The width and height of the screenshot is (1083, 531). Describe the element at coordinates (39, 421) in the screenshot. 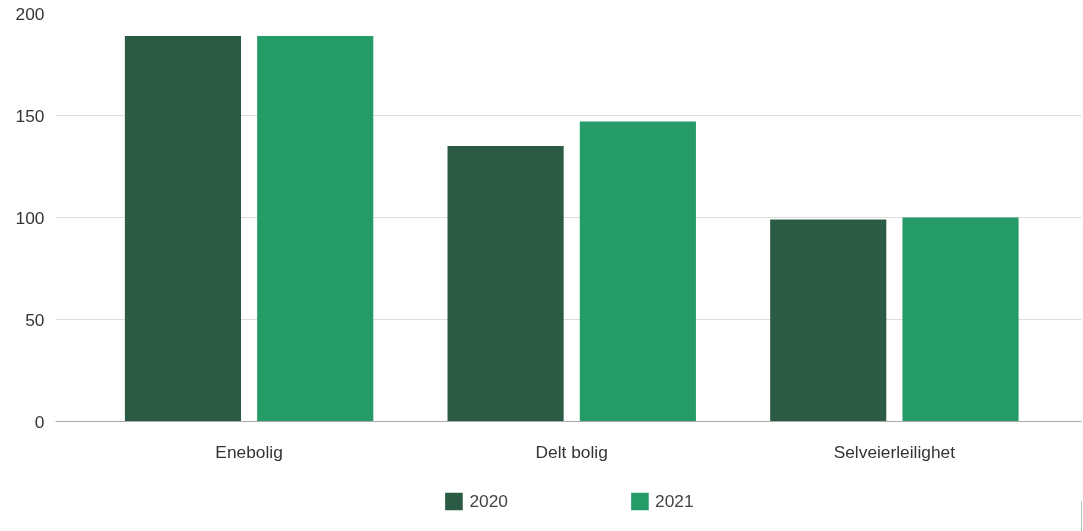

I see `y-tick-label: 0` at that location.